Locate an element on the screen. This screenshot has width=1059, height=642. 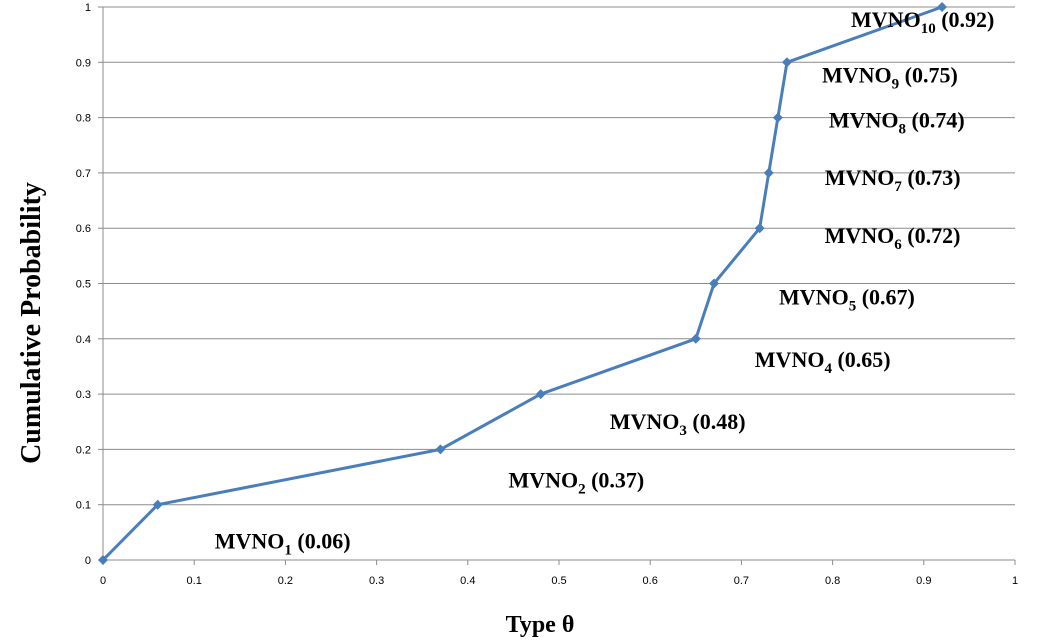
y-tick-label: 0.9 is located at coordinates (83, 63).